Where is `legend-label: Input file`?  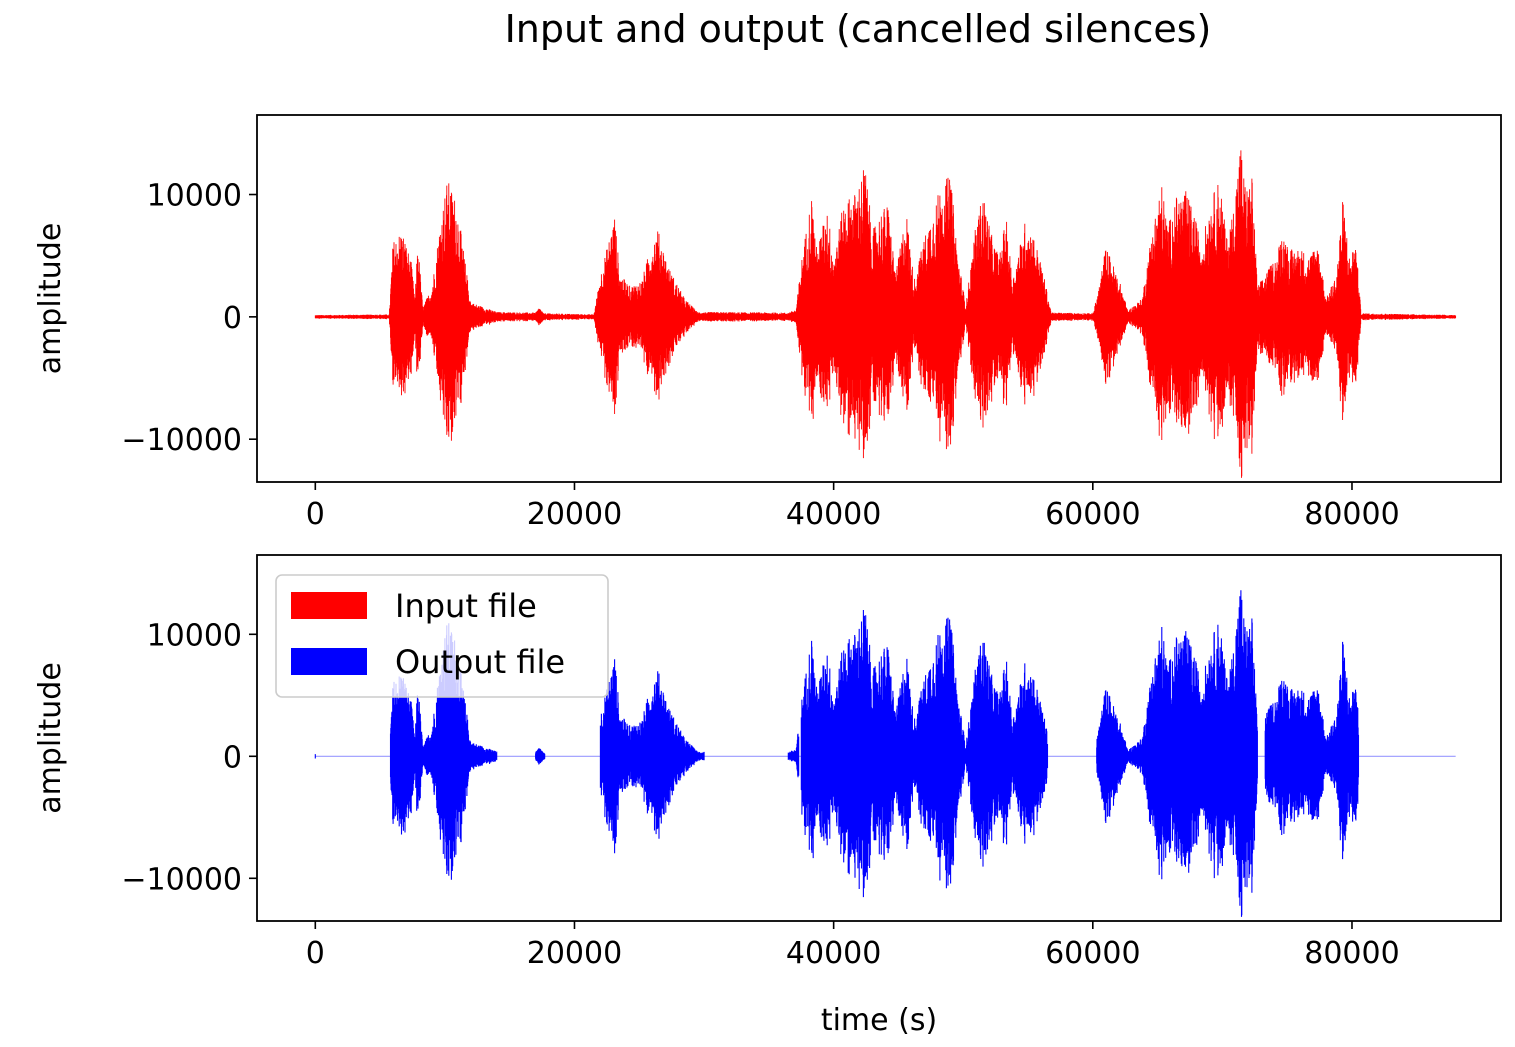
legend-label: Input file is located at coordinates (466, 606).